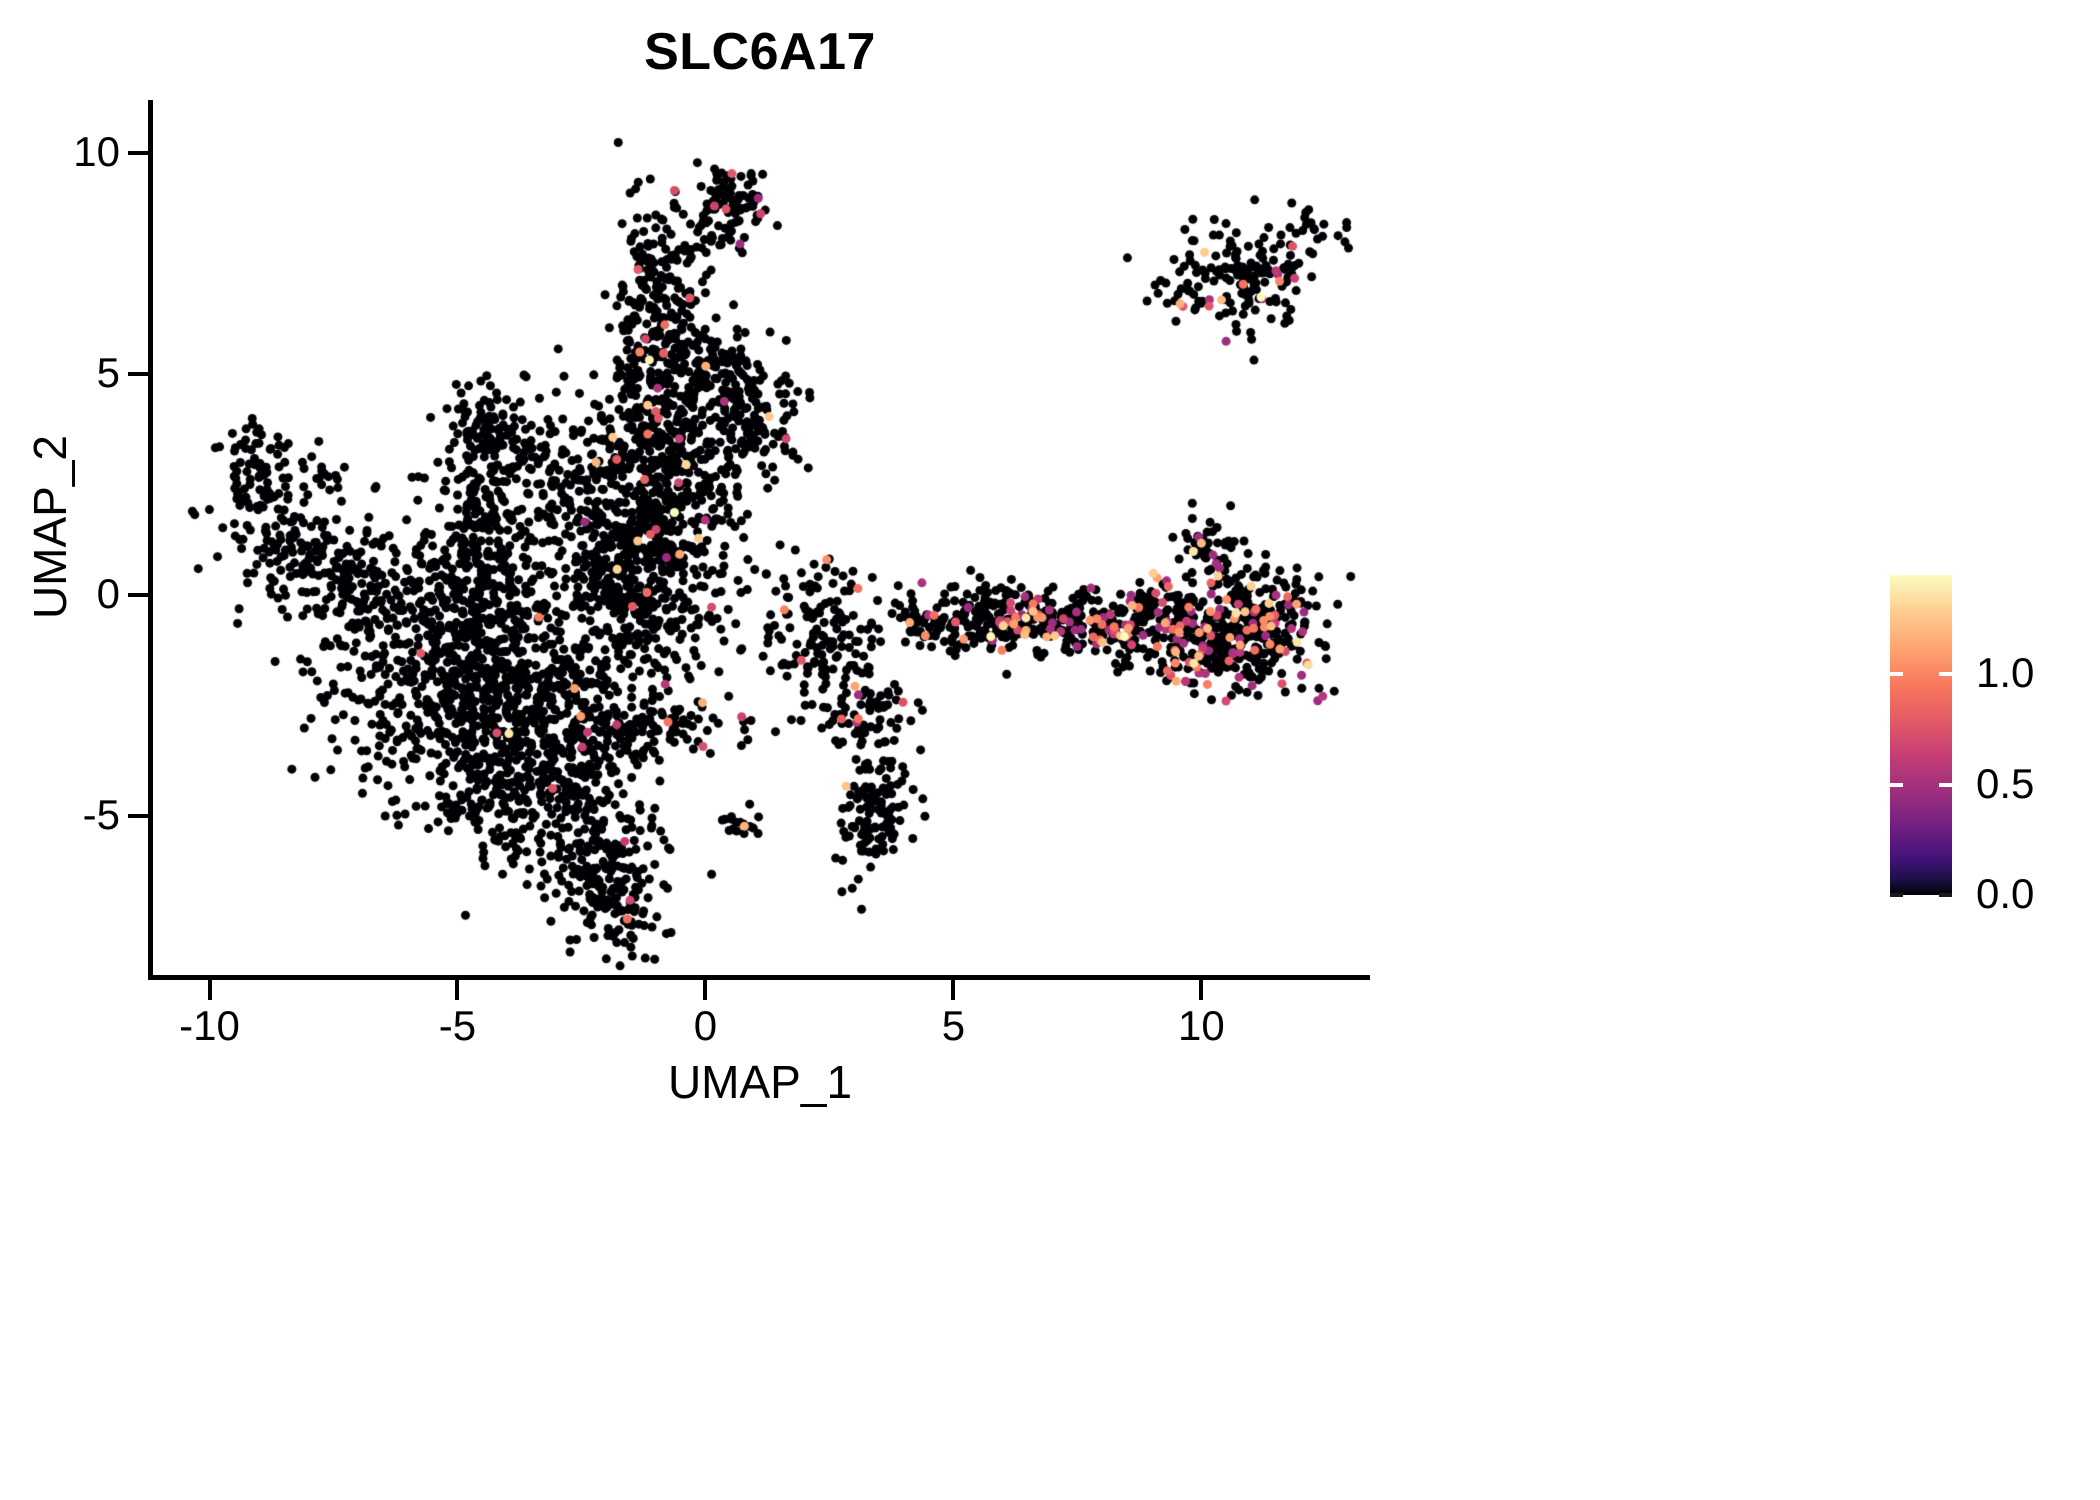  Describe the element at coordinates (759, 977) in the screenshot. I see `x-axis-line` at that location.